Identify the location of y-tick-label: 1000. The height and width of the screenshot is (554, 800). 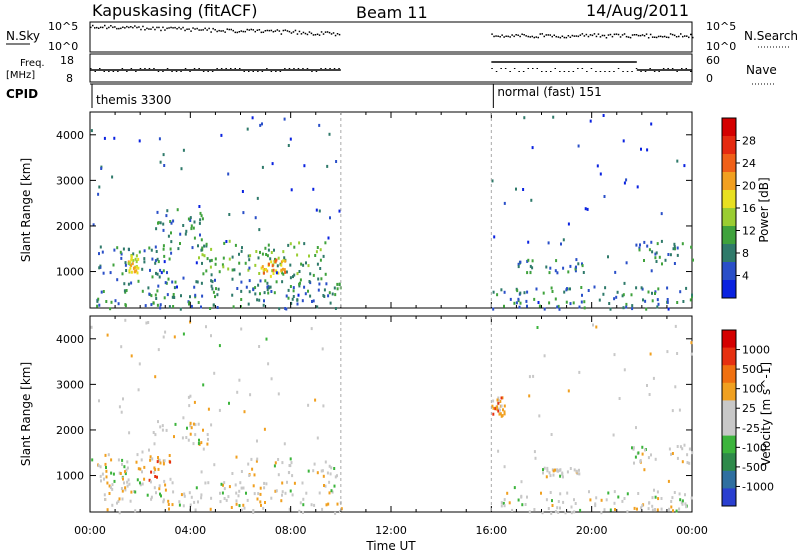
(70, 272).